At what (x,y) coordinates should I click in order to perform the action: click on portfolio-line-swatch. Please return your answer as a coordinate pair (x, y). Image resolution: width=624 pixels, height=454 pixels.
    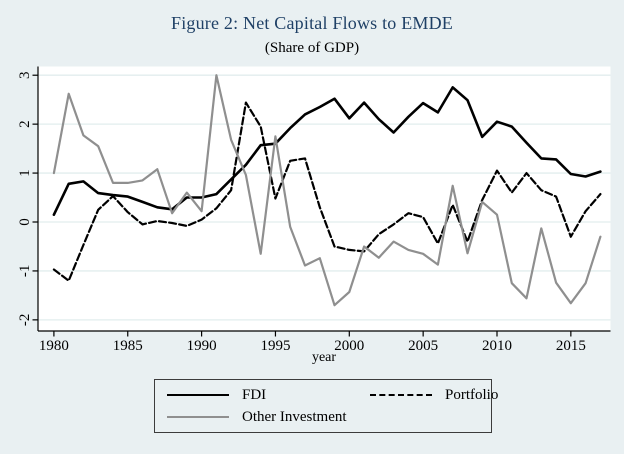
    Looking at the image, I should click on (401, 395).